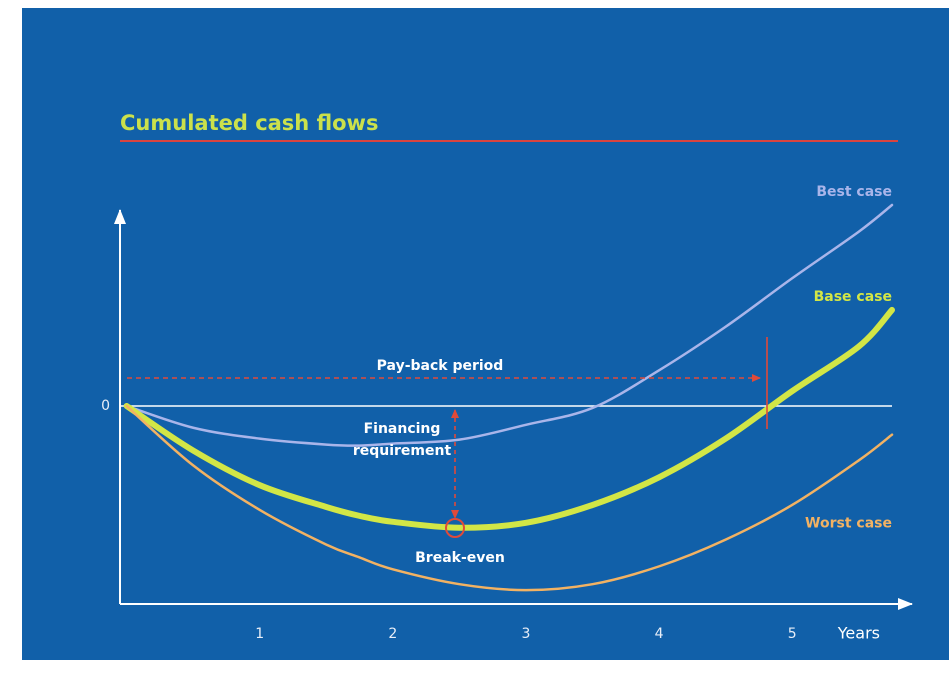 The image size is (949, 690). I want to click on x-tick-label: 2, so click(392, 634).